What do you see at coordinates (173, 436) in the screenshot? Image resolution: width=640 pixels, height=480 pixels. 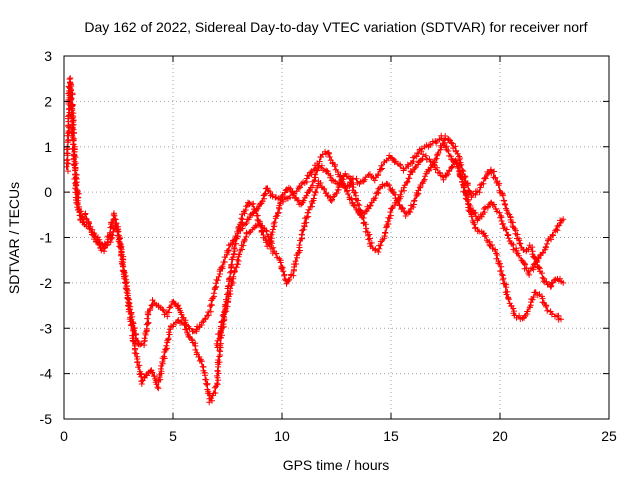 I see `x-tick-label: 5` at bounding box center [173, 436].